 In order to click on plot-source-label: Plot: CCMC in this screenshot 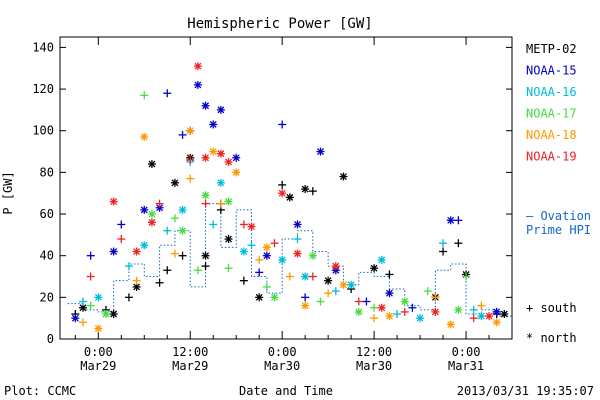, I will do `click(40, 391)`.